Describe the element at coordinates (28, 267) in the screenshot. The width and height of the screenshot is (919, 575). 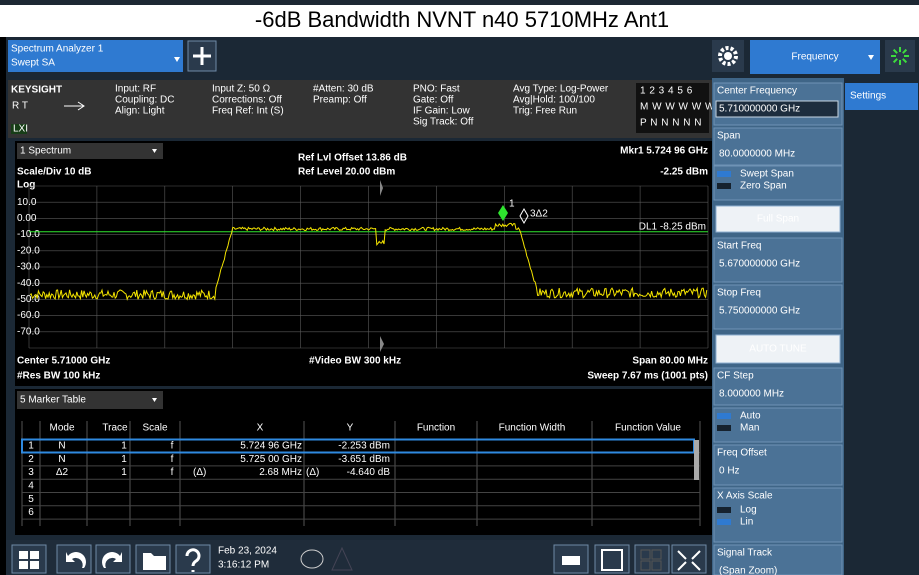
I see `y-axis-label: -30.0` at that location.